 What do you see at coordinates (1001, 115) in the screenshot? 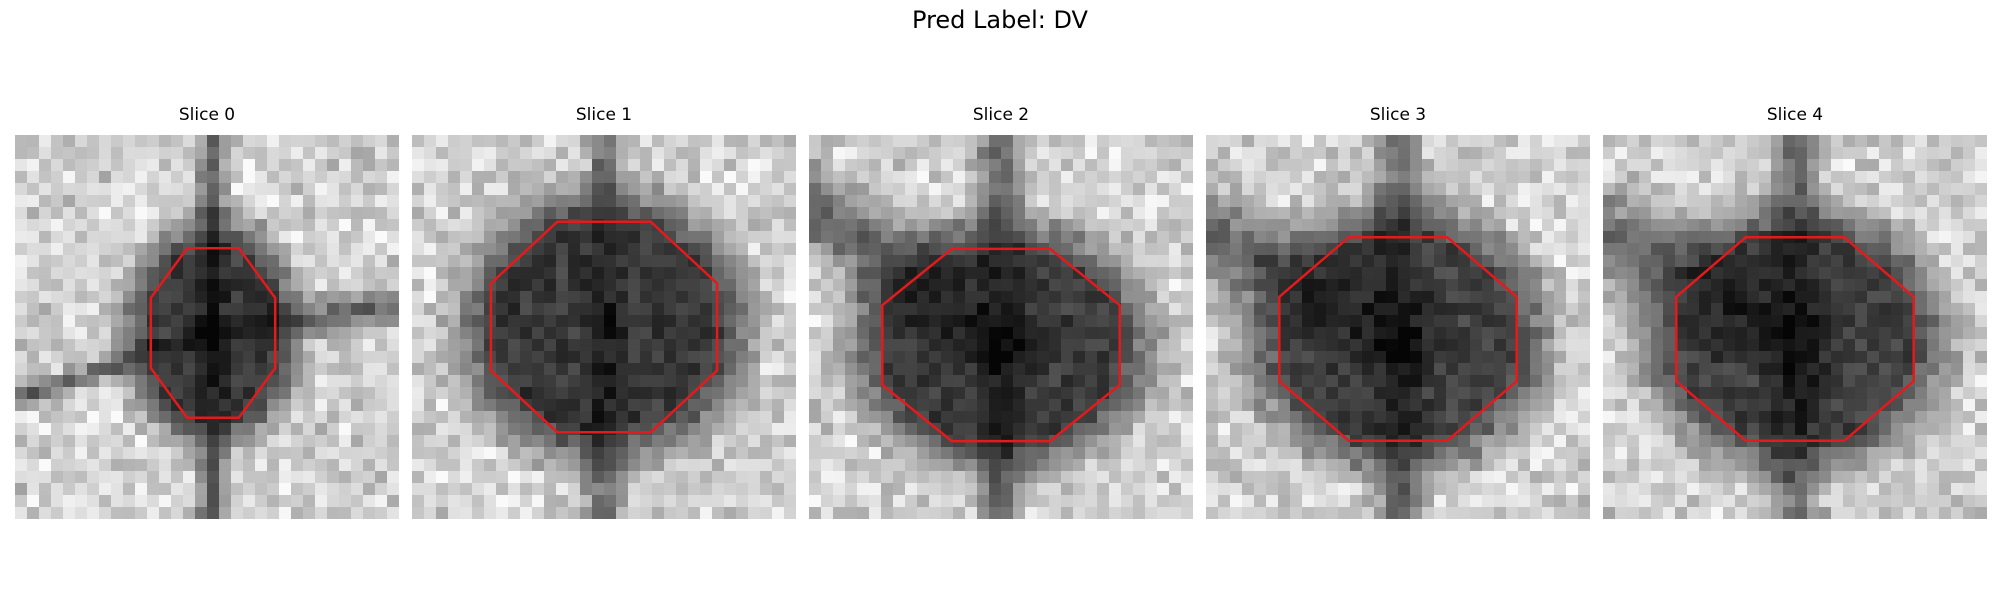
I see `slice-title: Slice 2` at bounding box center [1001, 115].